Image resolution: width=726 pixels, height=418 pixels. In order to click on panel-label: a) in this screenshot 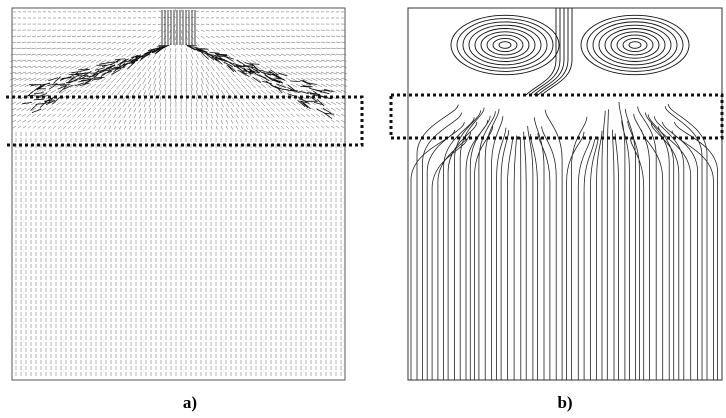, I will do `click(190, 402)`.